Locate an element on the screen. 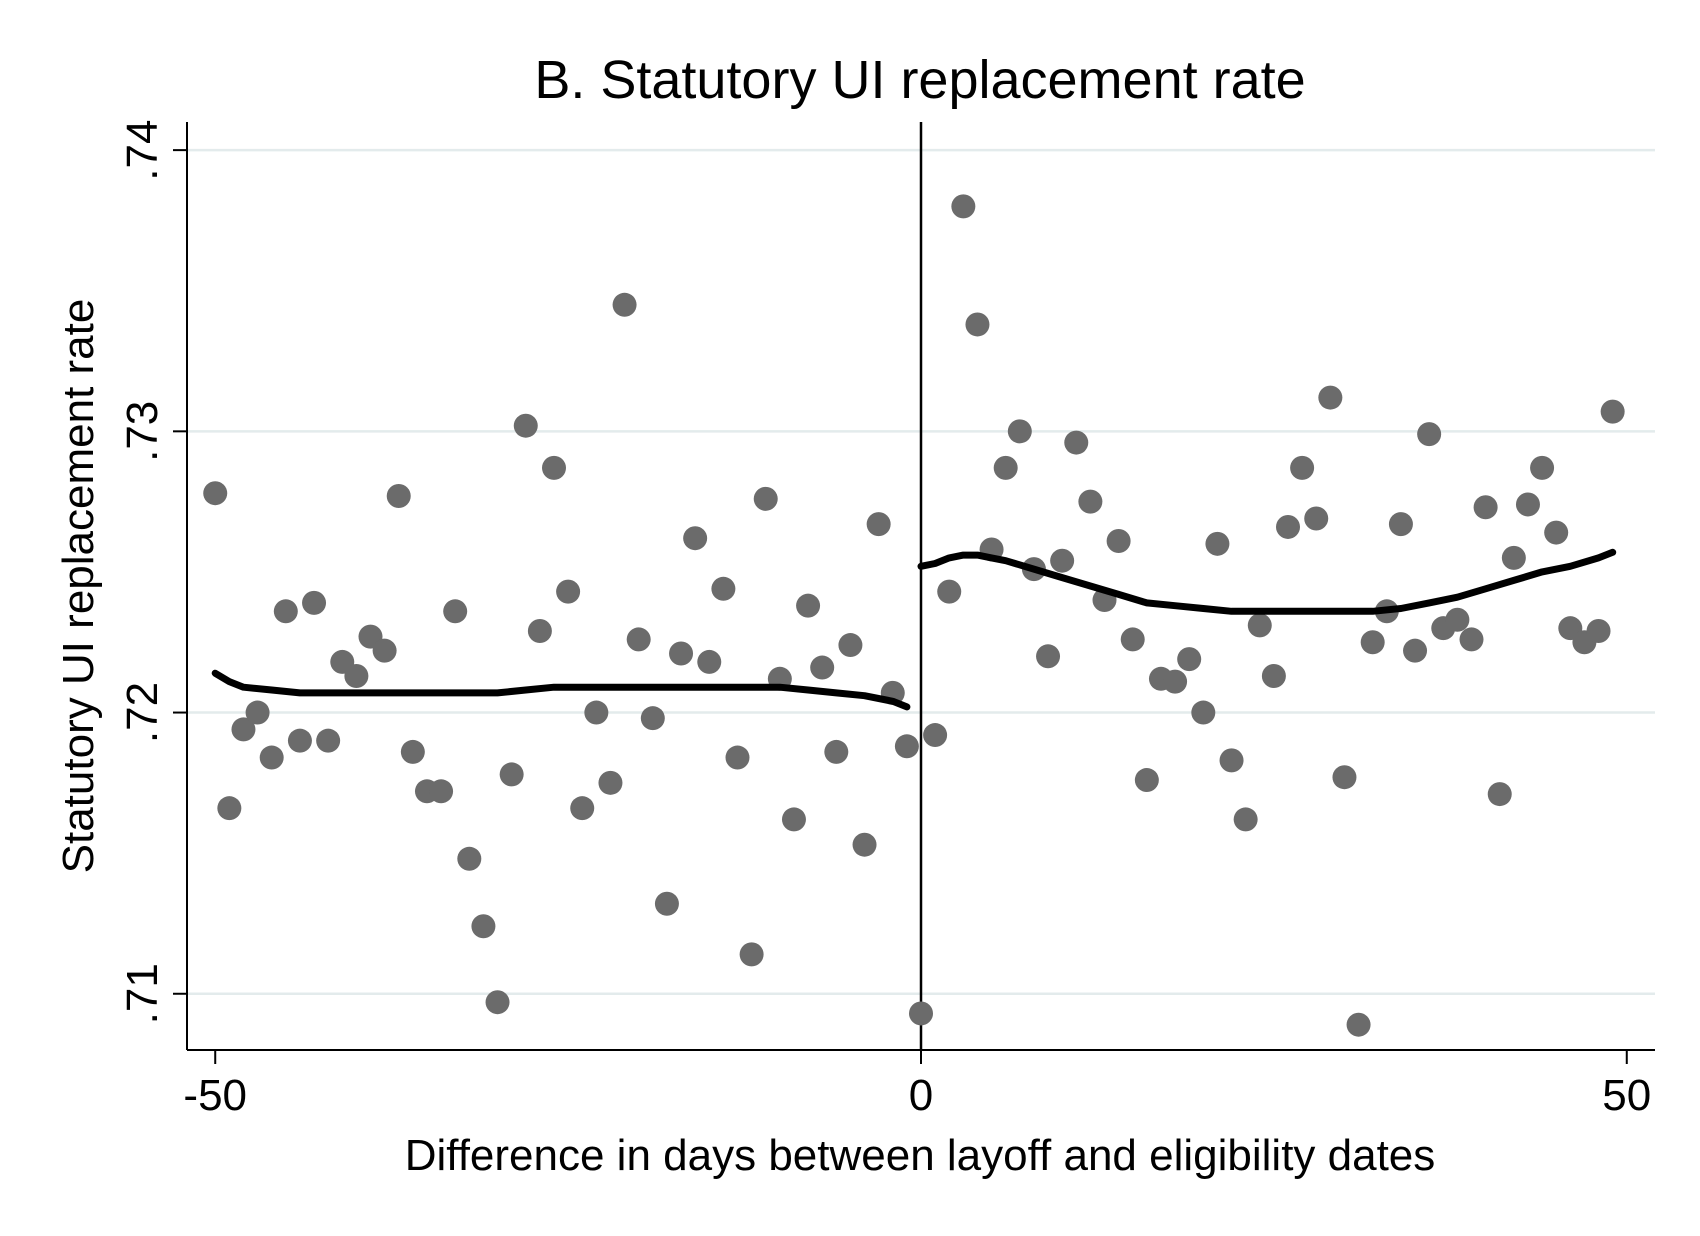 The width and height of the screenshot is (1700, 1236). fit-line-right is located at coordinates (1267, 581).